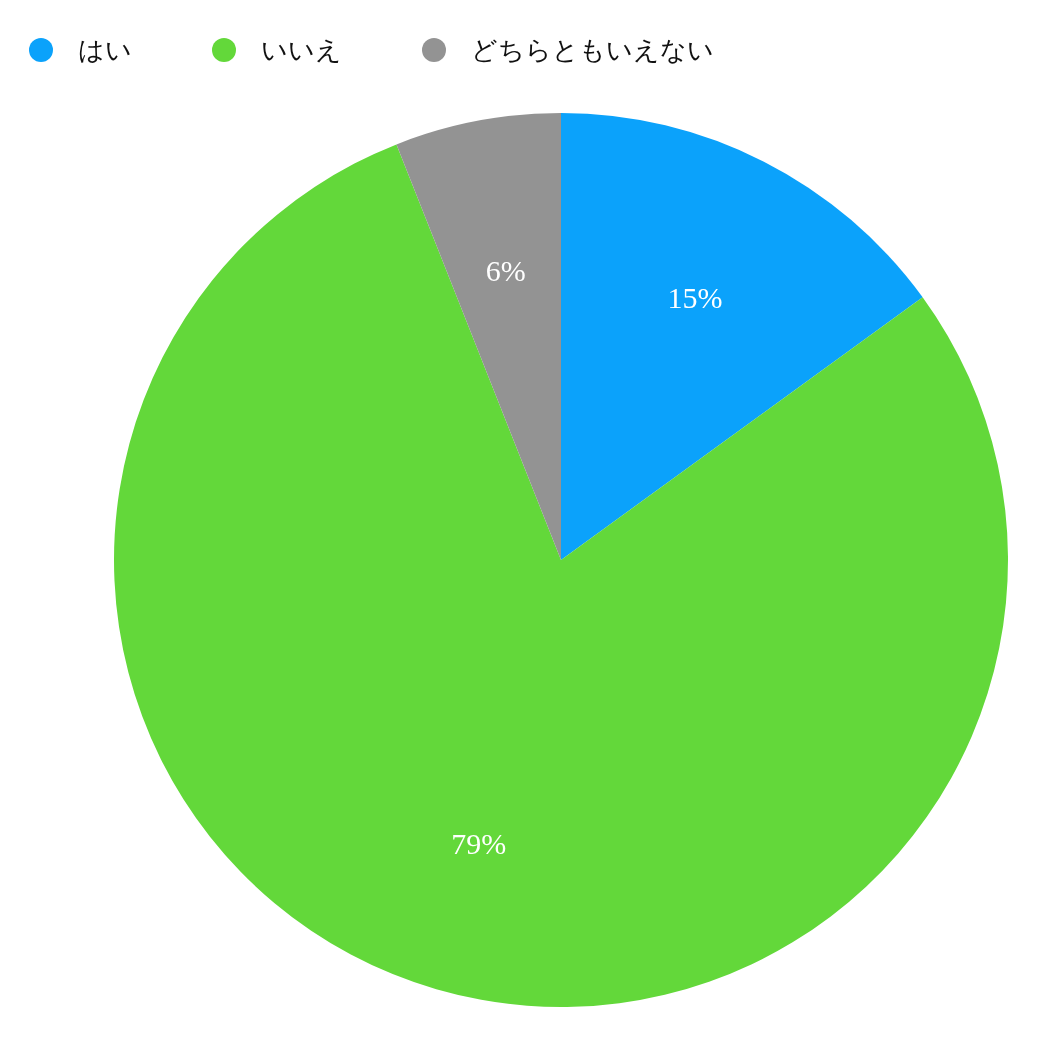  What do you see at coordinates (105, 50) in the screenshot?
I see `legend-label: はい` at bounding box center [105, 50].